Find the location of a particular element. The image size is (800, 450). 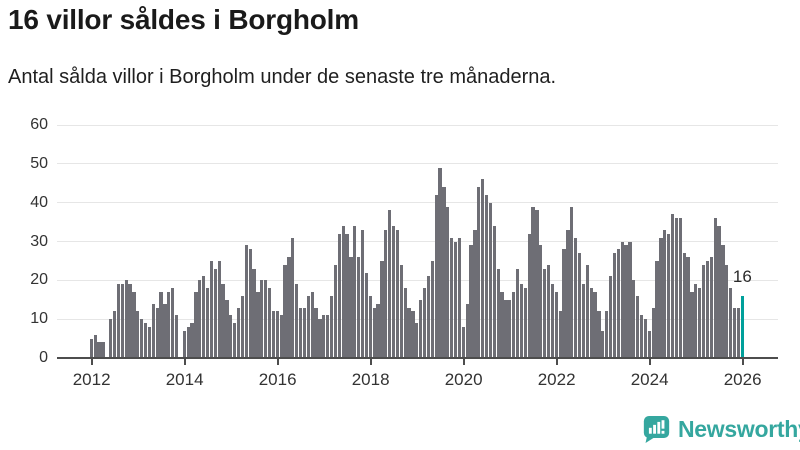

x-axis-label-2022: 2022 is located at coordinates (556, 379).